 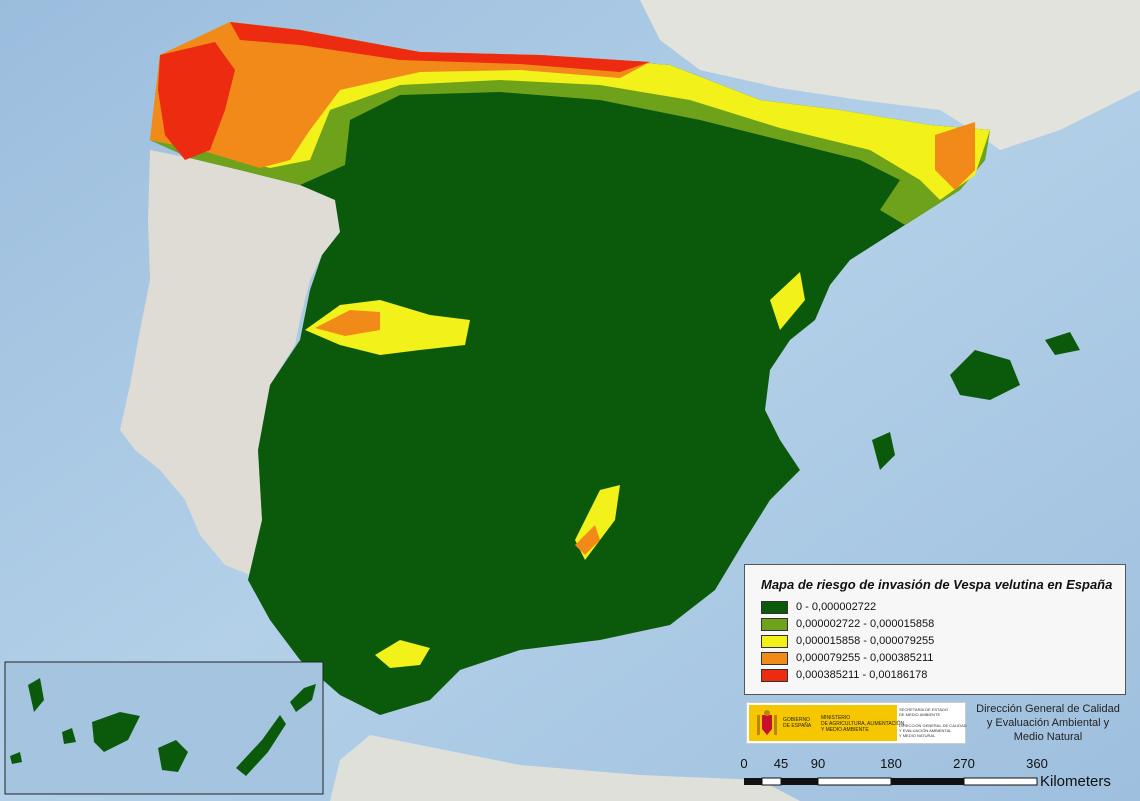 What do you see at coordinates (865, 624) in the screenshot?
I see `legend-label: 0,000002722 - 0,000015858` at bounding box center [865, 624].